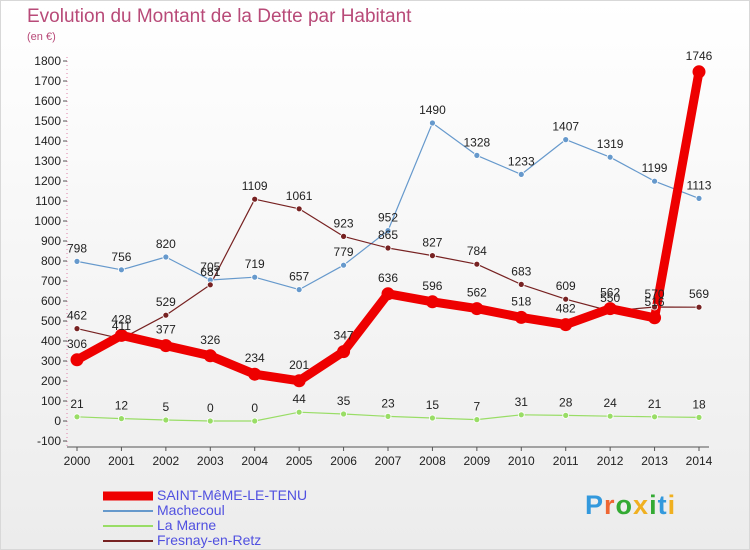 This screenshot has height=550, width=750. What do you see at coordinates (209, 540) in the screenshot?
I see `legend-label: Fresnay-en-Retz` at bounding box center [209, 540].